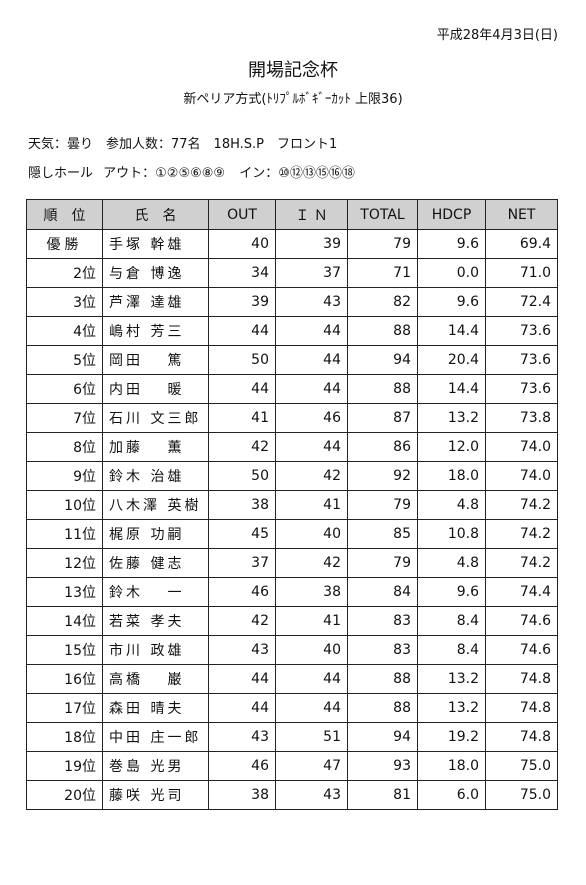  What do you see at coordinates (155, 302) in the screenshot?
I see `player-name-cell: 芦澤 達雄` at bounding box center [155, 302].